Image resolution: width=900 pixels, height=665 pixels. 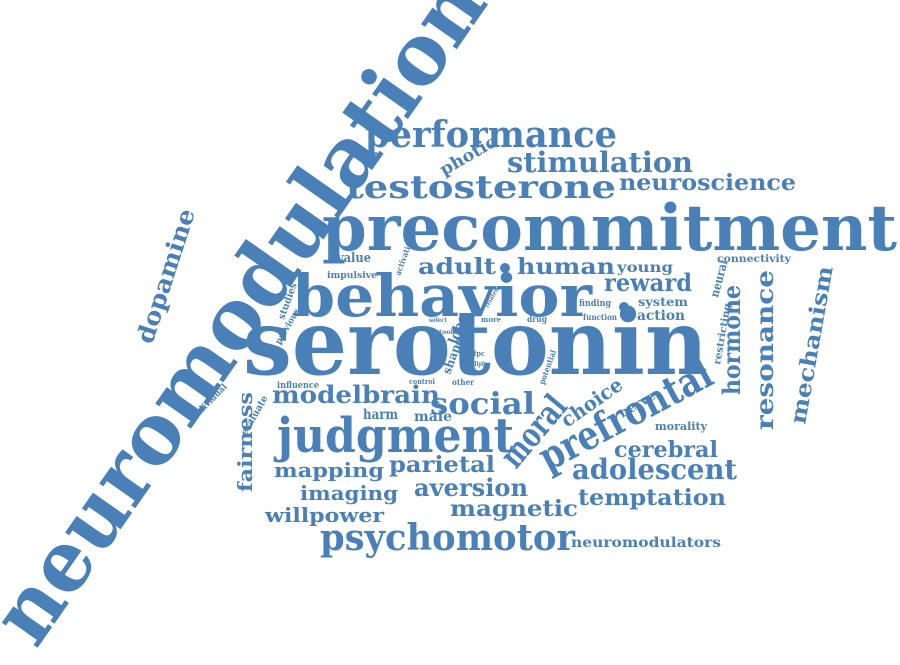 I want to click on word-resonance: resonance, so click(x=764, y=350).